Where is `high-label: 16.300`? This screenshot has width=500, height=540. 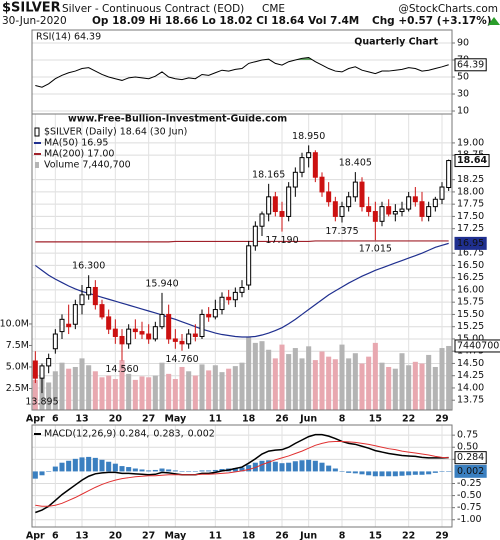 high-label: 16.300 is located at coordinates (88, 266).